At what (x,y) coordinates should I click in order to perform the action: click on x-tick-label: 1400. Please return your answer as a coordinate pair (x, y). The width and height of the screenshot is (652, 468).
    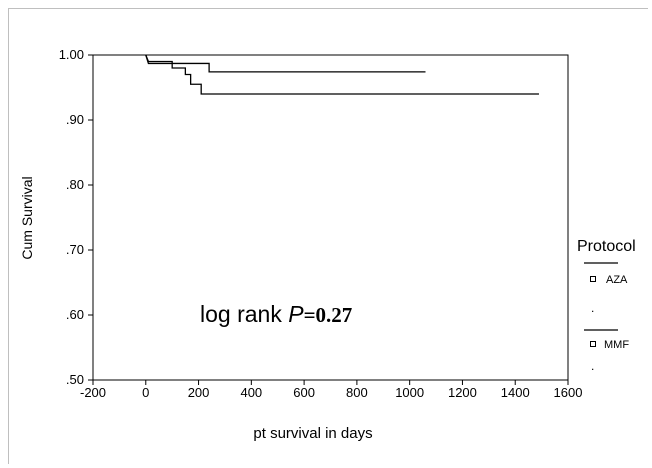
    Looking at the image, I should click on (515, 392).